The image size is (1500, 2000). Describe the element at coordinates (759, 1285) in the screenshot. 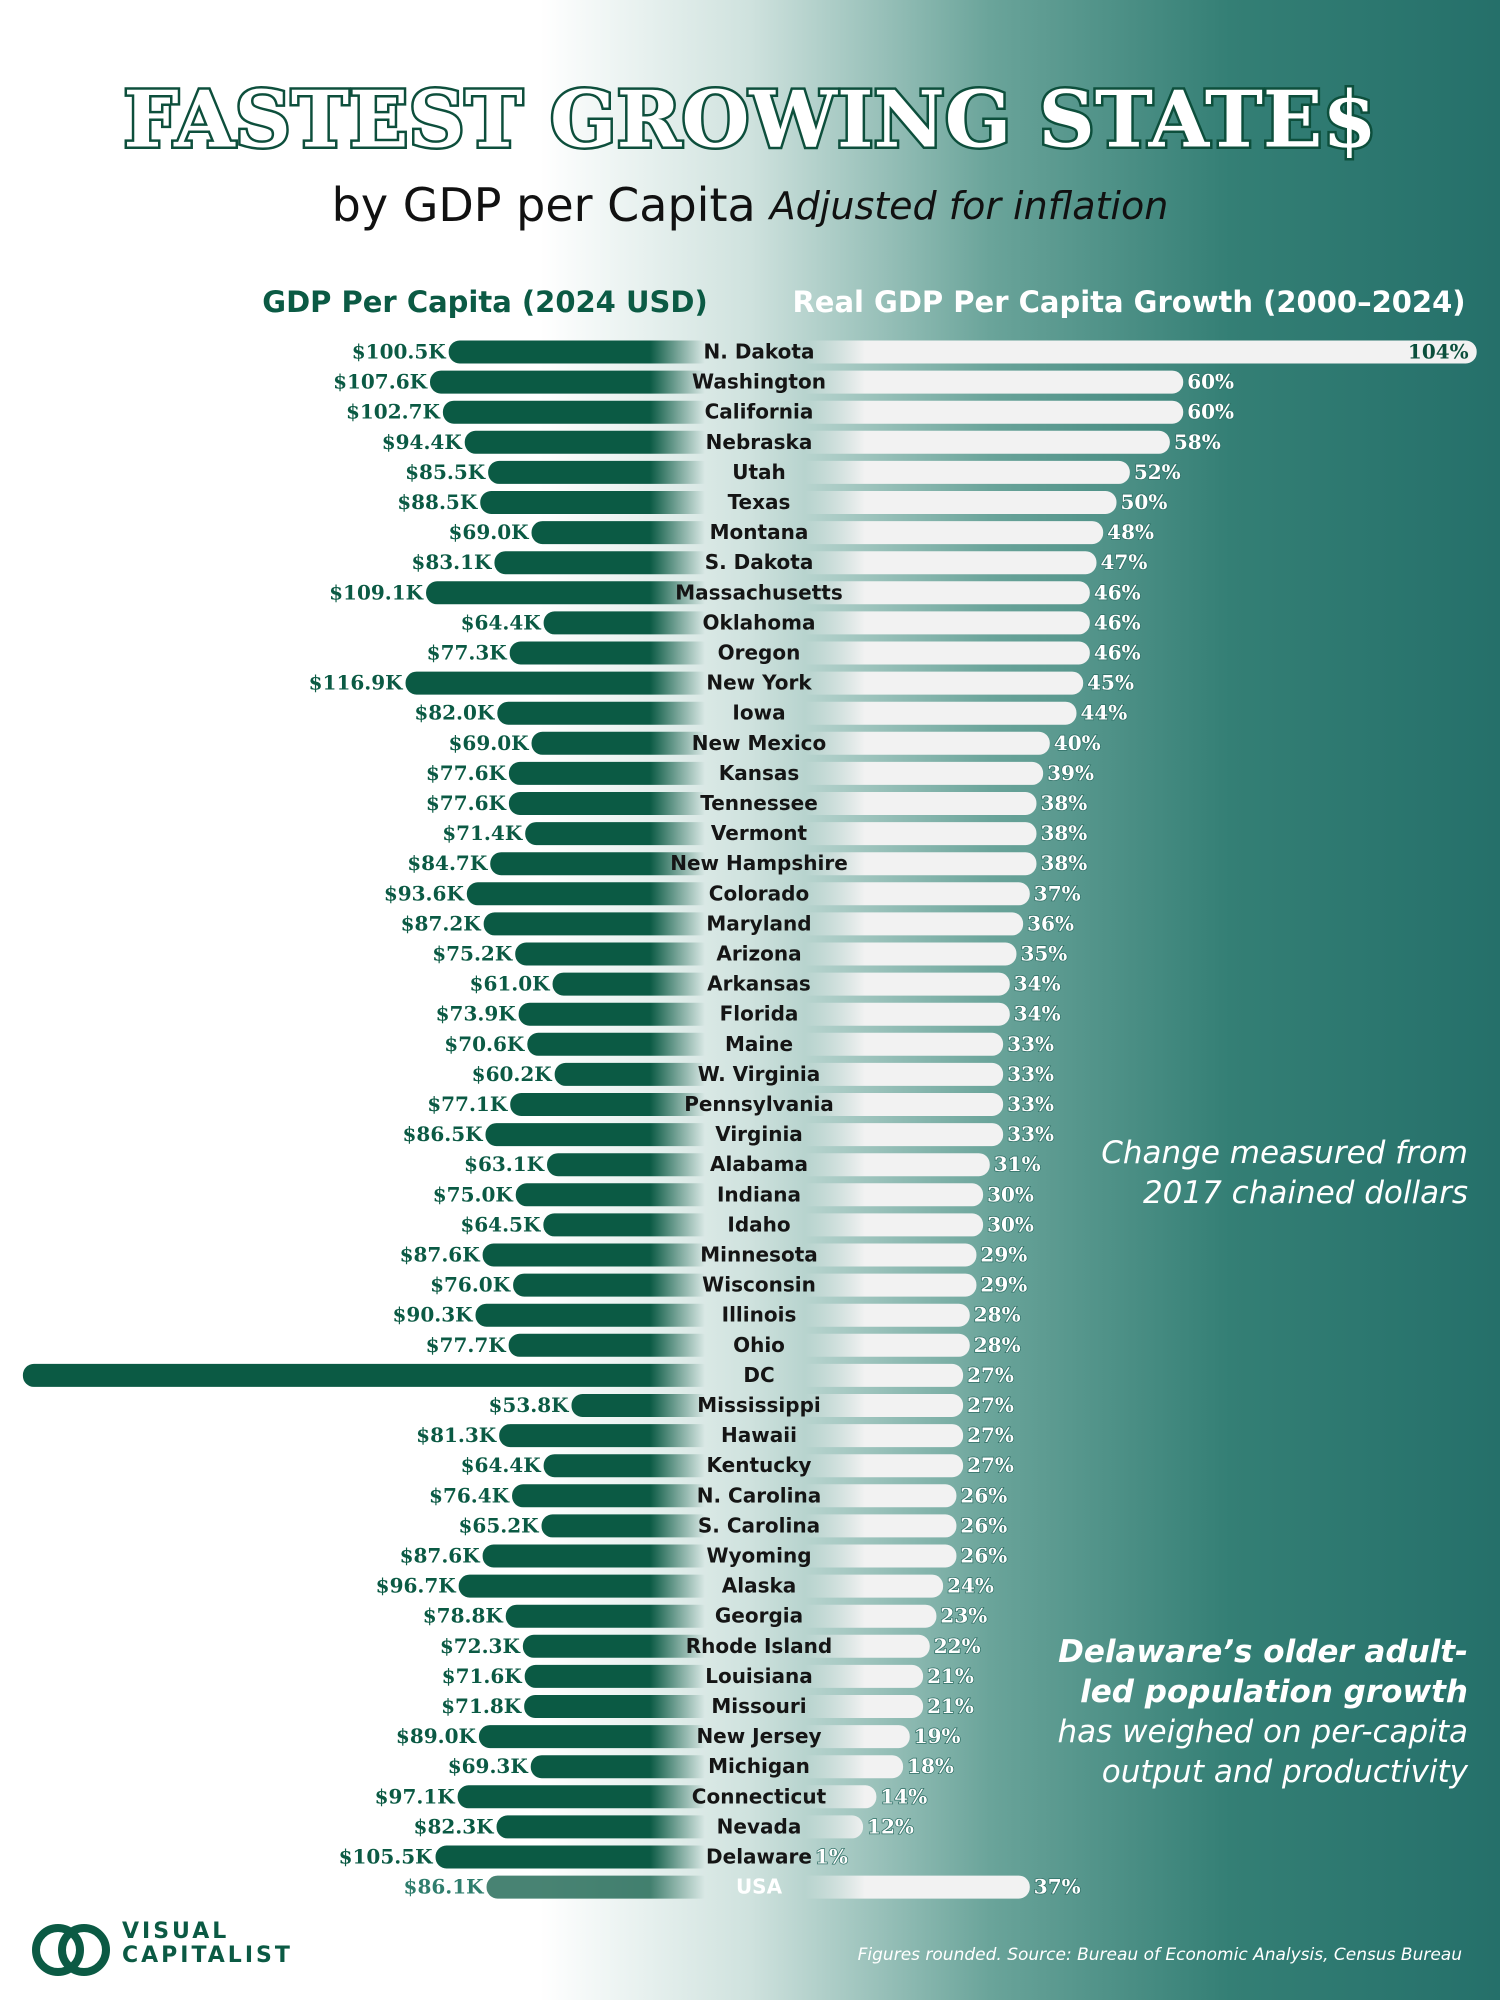

I see `category-label: Wisconsin` at that location.